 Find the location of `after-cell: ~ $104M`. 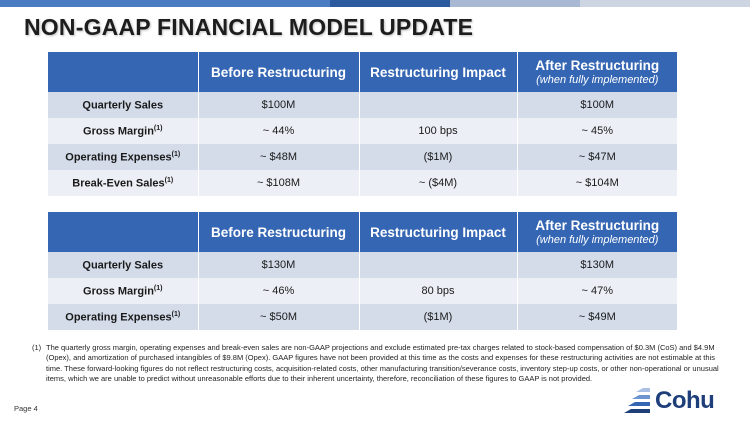

after-cell: ~ $104M is located at coordinates (597, 183).